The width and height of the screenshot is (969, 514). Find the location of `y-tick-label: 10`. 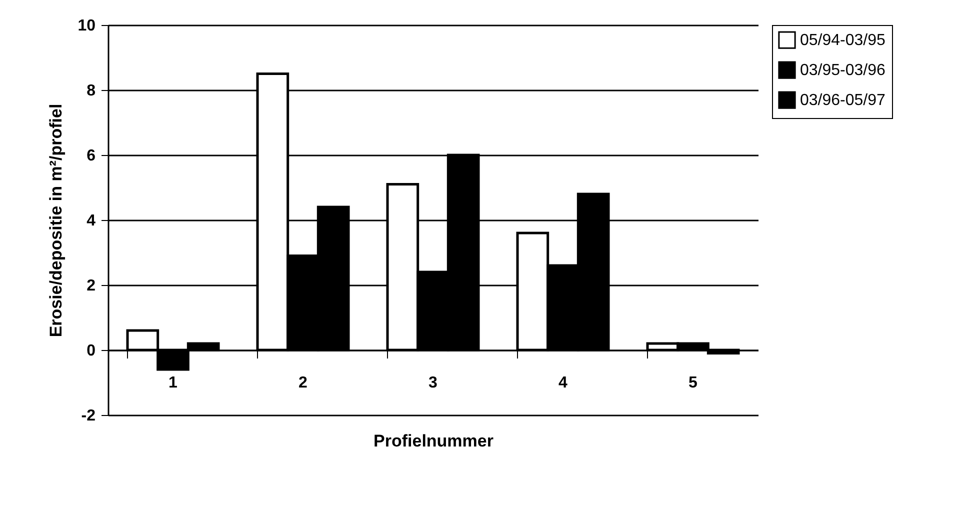

y-tick-label: 10 is located at coordinates (87, 26).